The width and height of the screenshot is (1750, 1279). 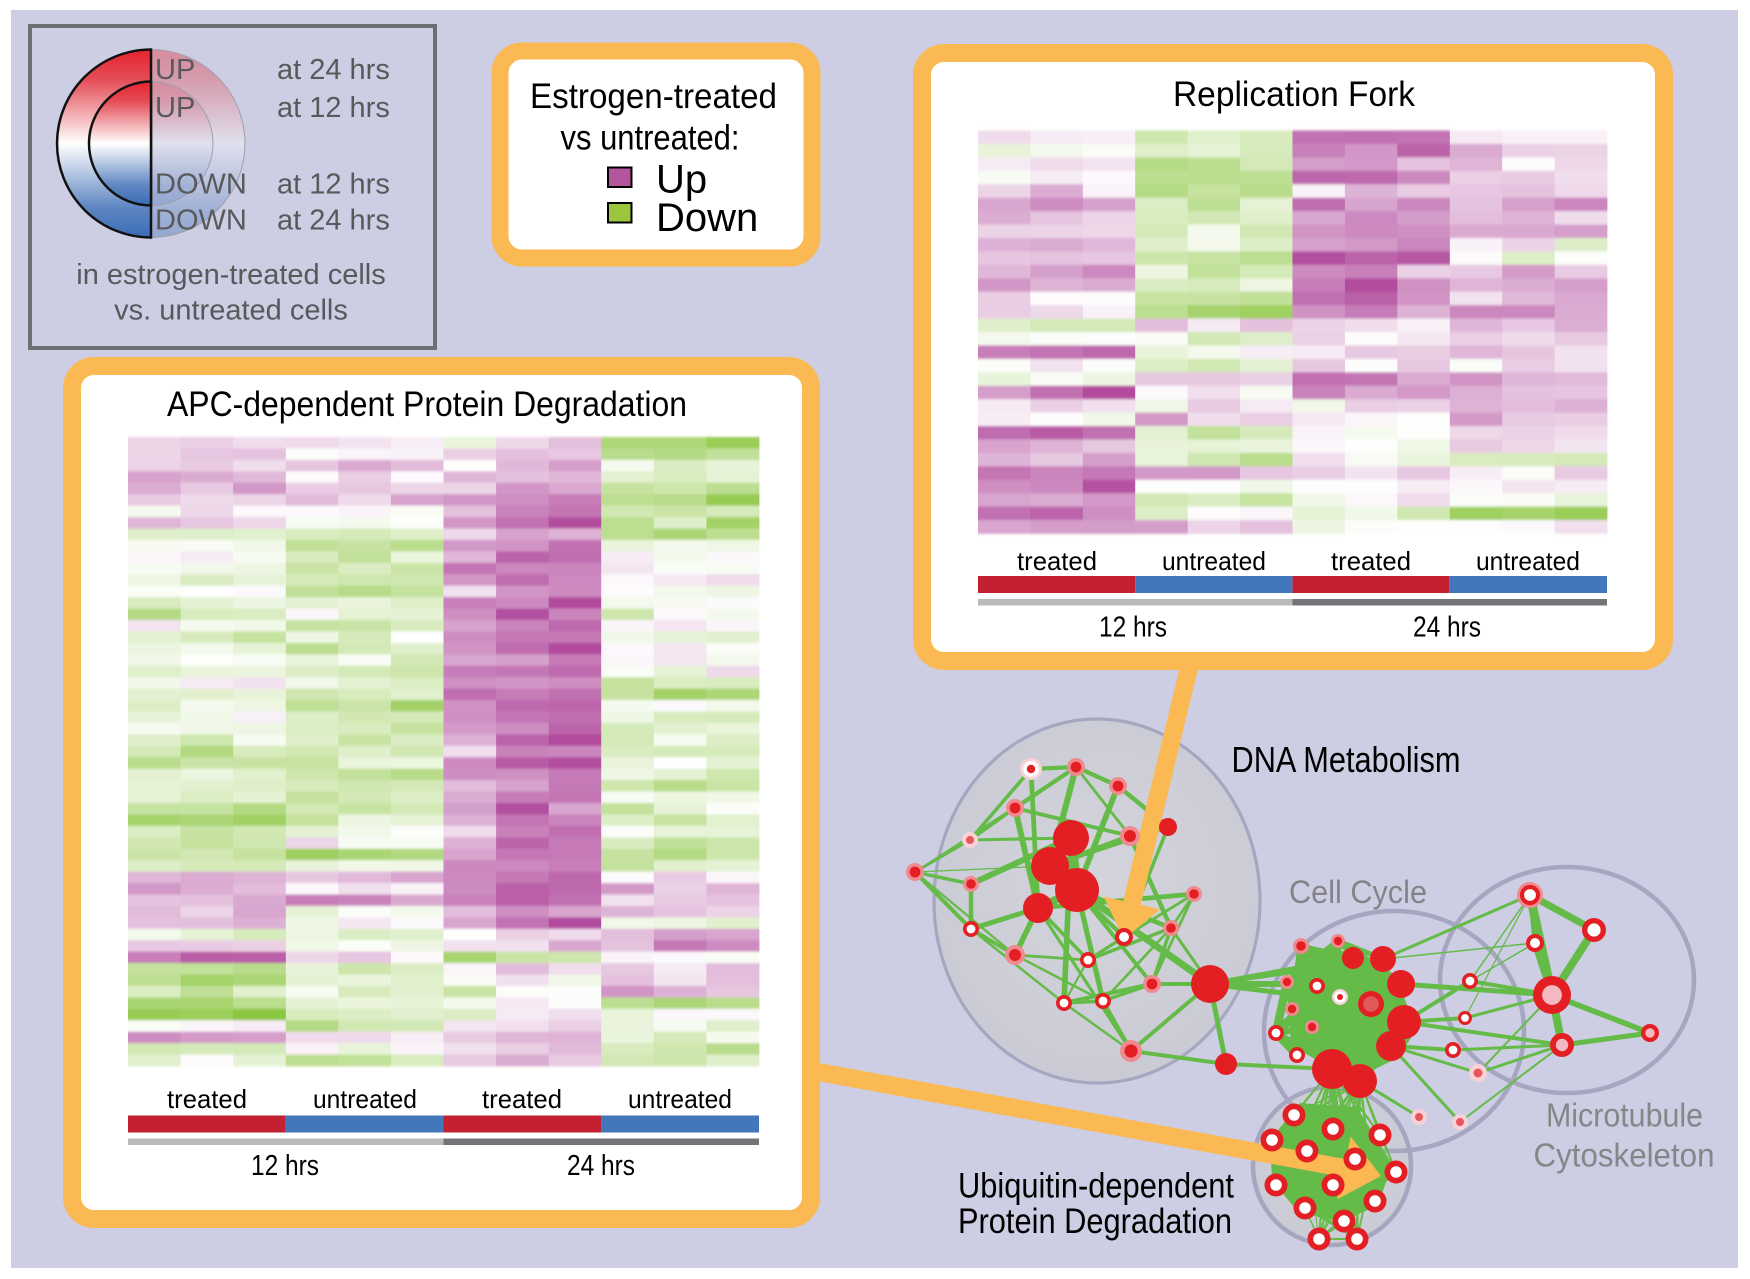 What do you see at coordinates (1346, 759) in the screenshot?
I see `svg-text: DNA Metabolism` at bounding box center [1346, 759].